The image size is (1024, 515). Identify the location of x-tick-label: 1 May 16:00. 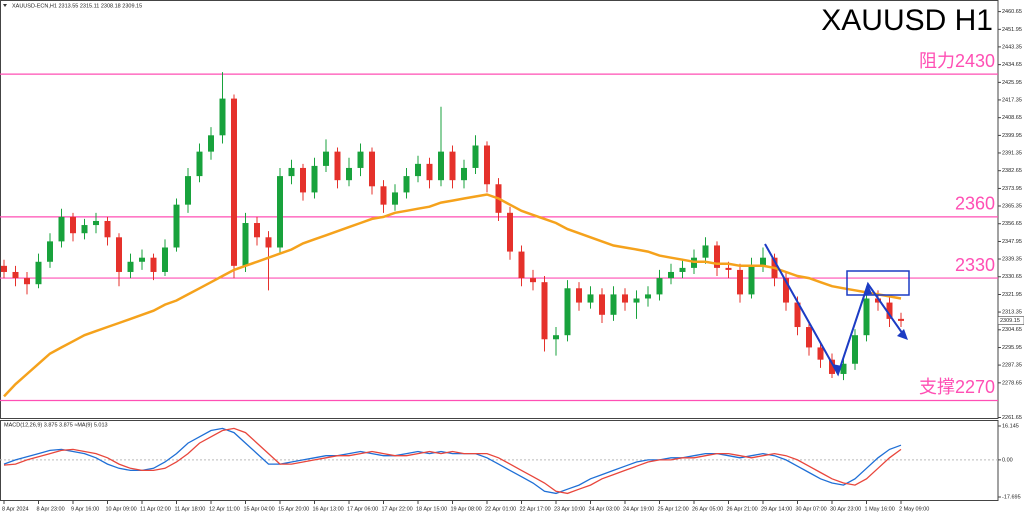
(880, 509).